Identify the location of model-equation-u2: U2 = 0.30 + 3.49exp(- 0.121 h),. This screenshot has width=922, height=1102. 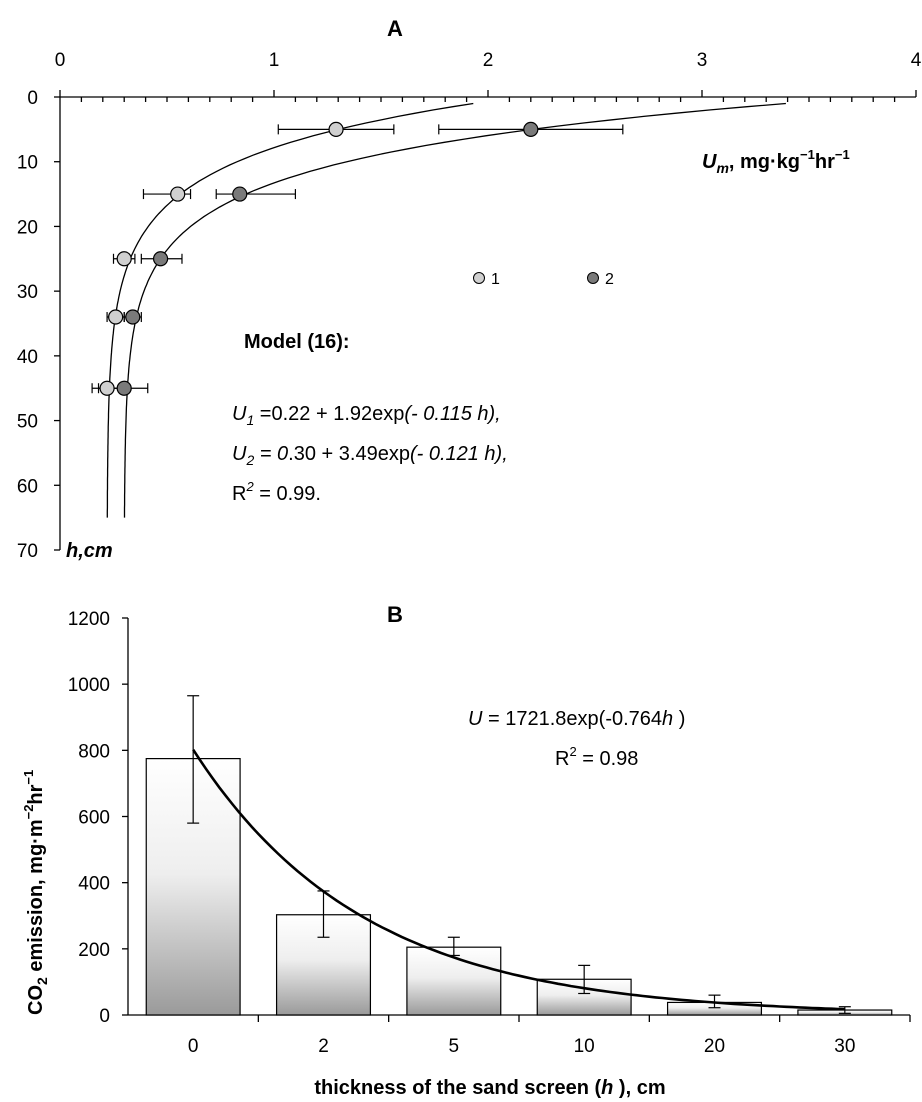
(370, 455).